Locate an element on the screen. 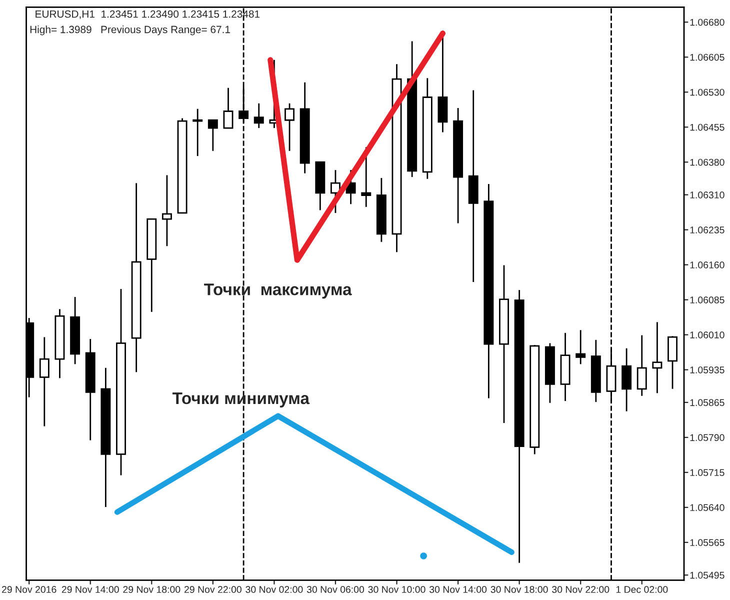 The width and height of the screenshot is (730, 600). x-tick-label: 30 Nov 06:00 is located at coordinates (335, 589).